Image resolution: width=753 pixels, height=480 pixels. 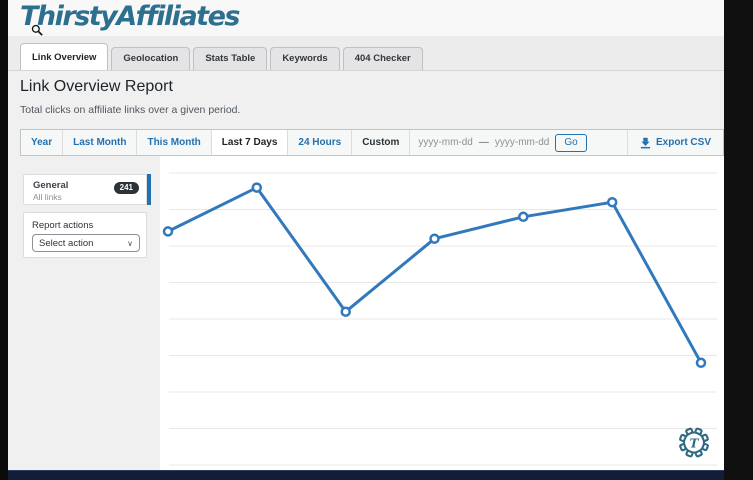 What do you see at coordinates (47, 197) in the screenshot?
I see `general-subtitle: All links` at bounding box center [47, 197].